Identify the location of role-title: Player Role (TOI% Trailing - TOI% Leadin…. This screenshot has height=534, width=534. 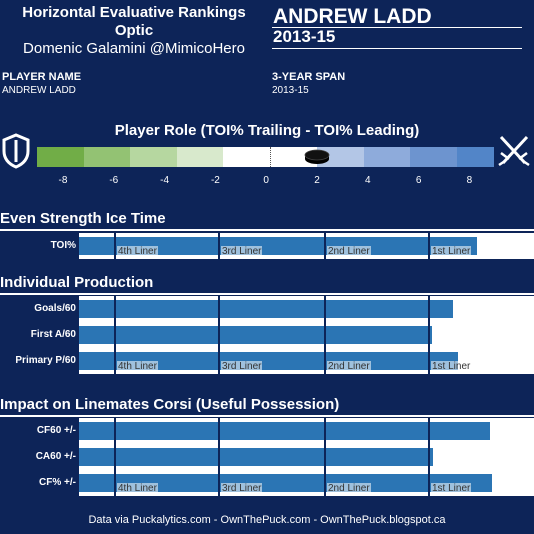
(267, 130).